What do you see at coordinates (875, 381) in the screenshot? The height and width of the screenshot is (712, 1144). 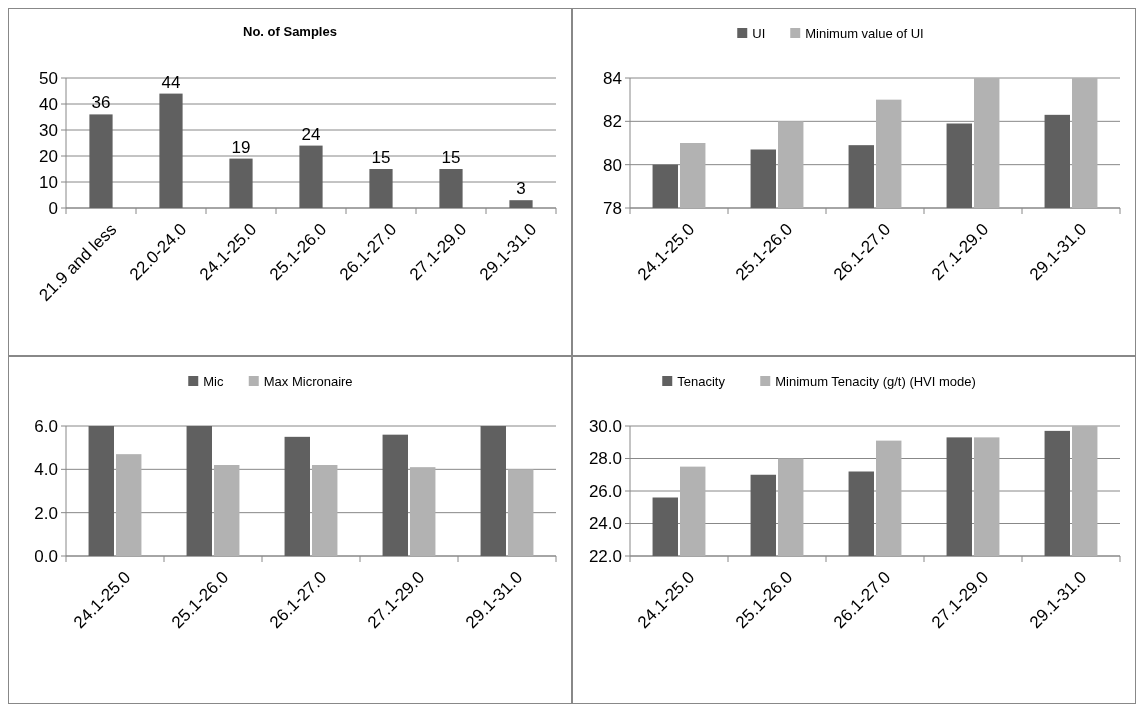 I see `legend-label: Minimum Tenacity (g/t) (HVI mode)` at bounding box center [875, 381].